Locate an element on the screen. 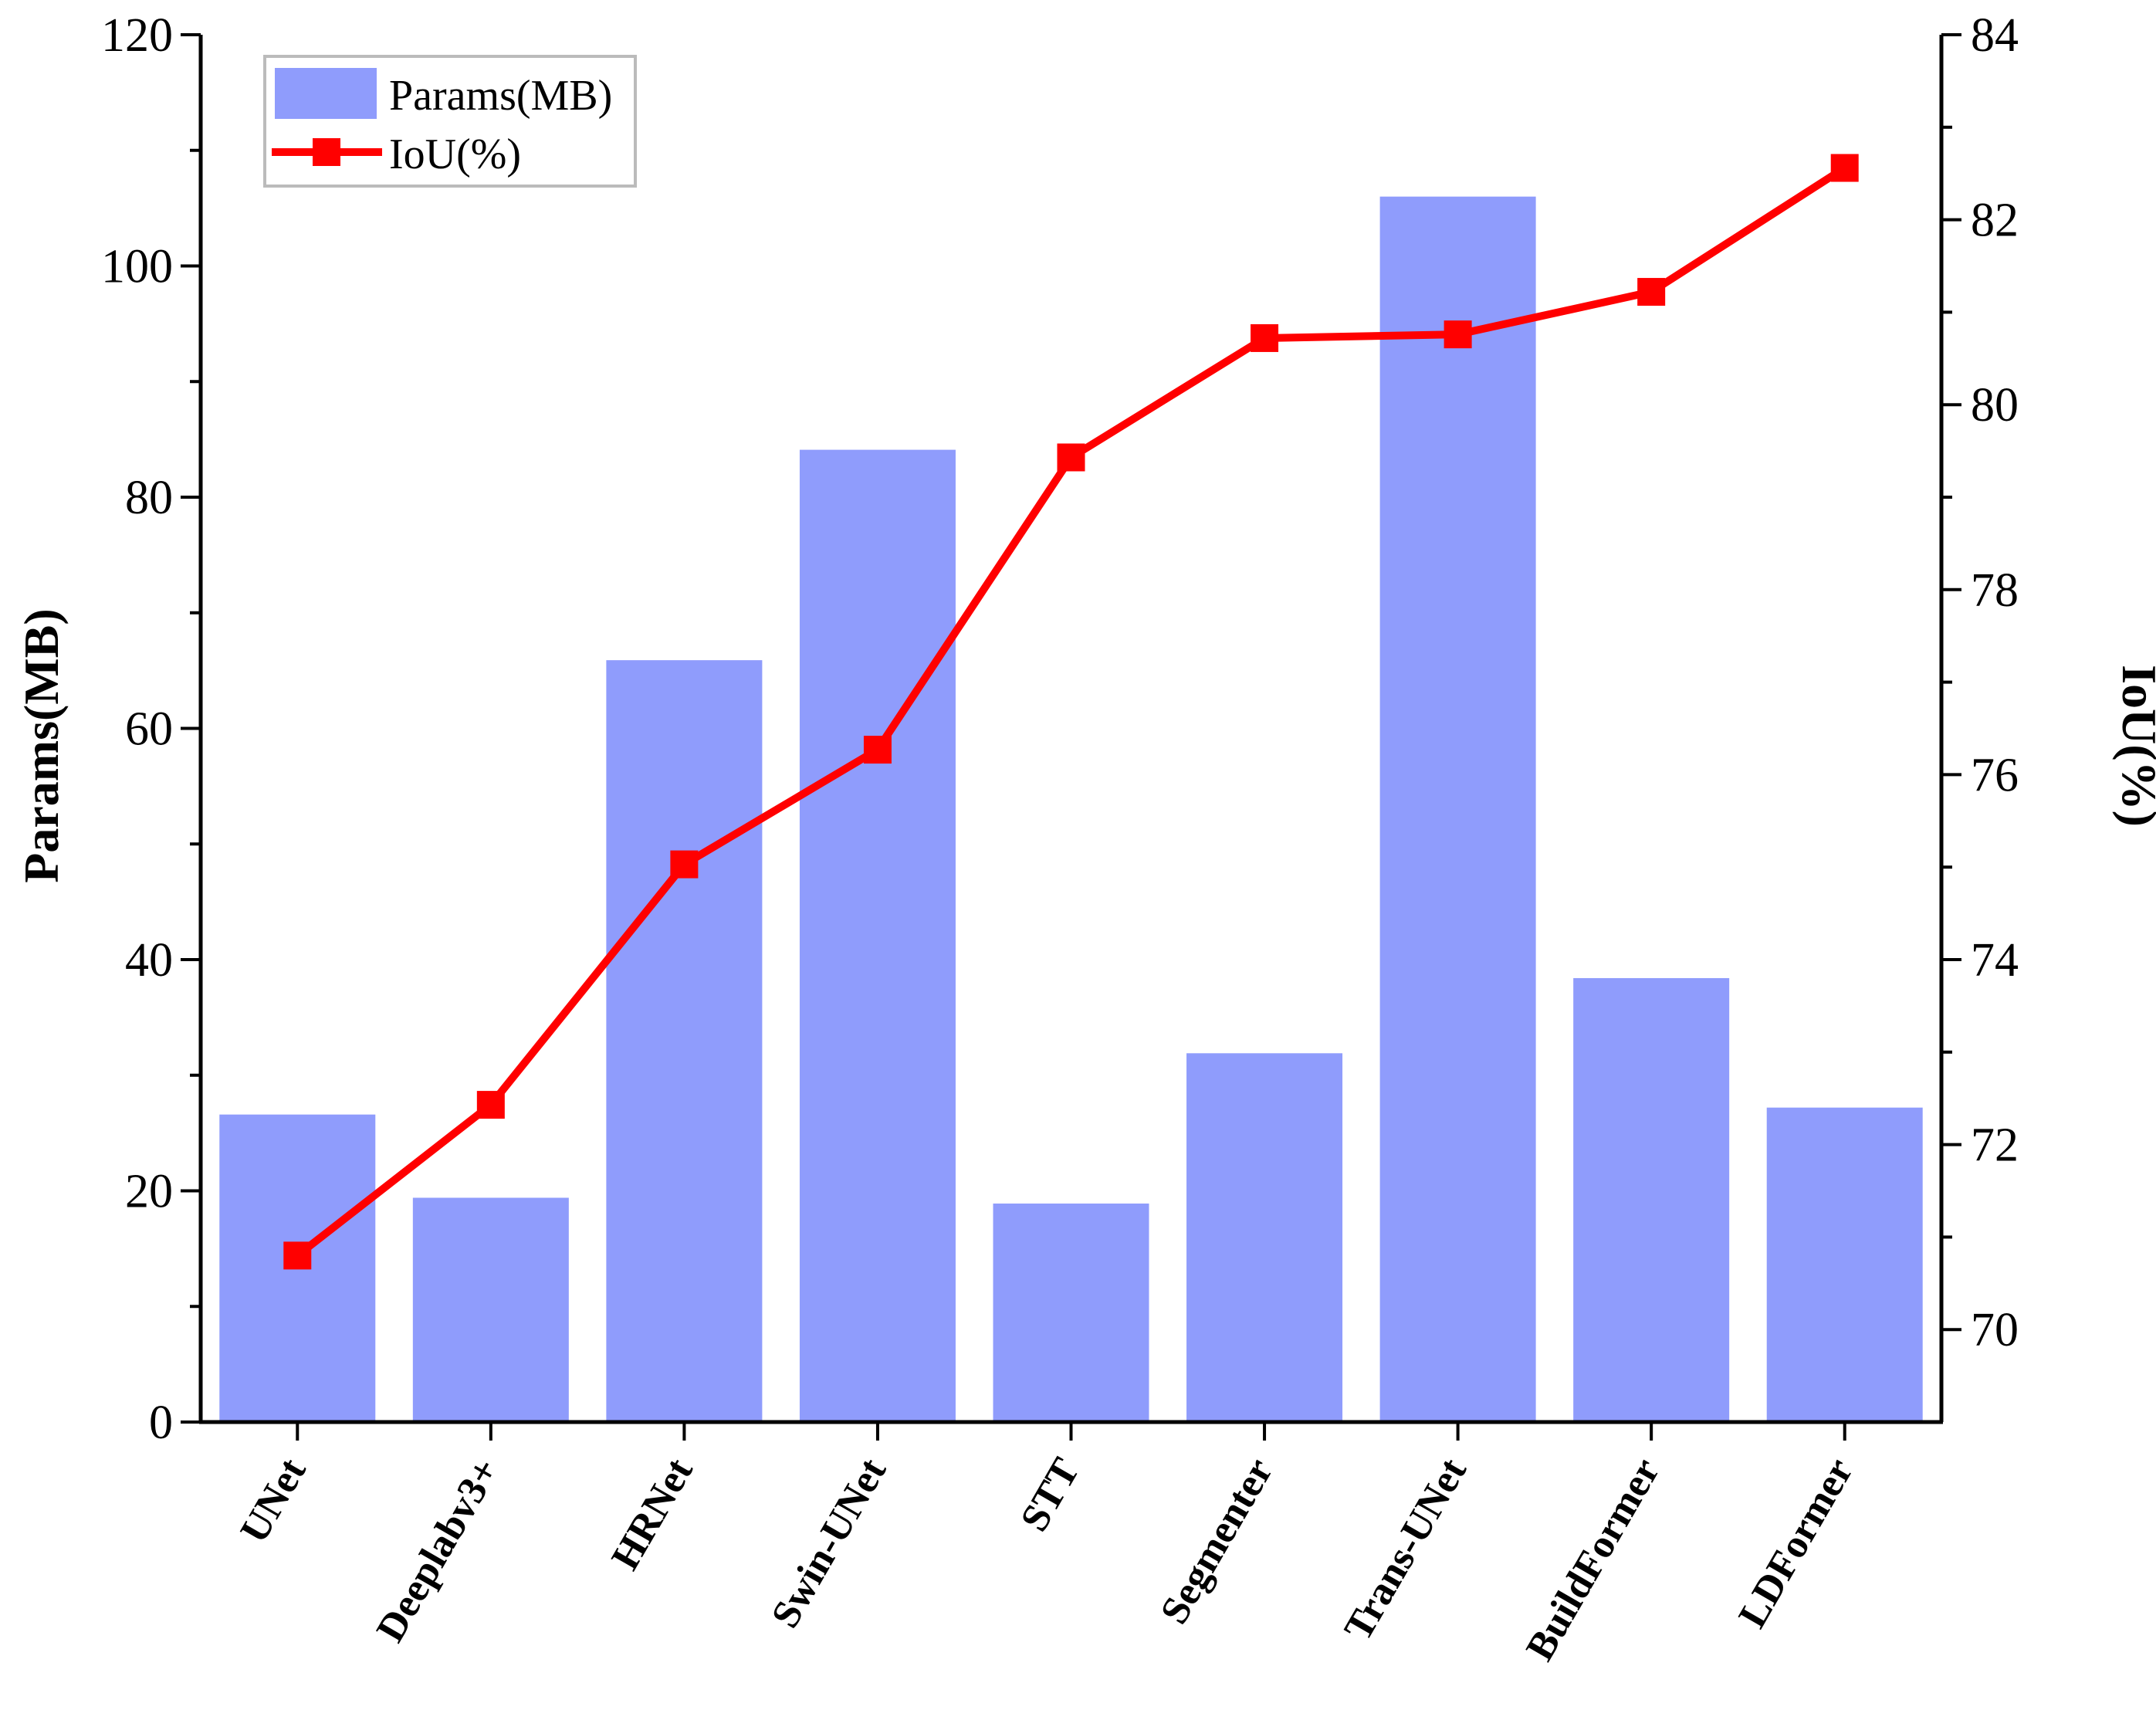 This screenshot has width=2156, height=1710. legend-params-label: Params(MB) is located at coordinates (500, 96).